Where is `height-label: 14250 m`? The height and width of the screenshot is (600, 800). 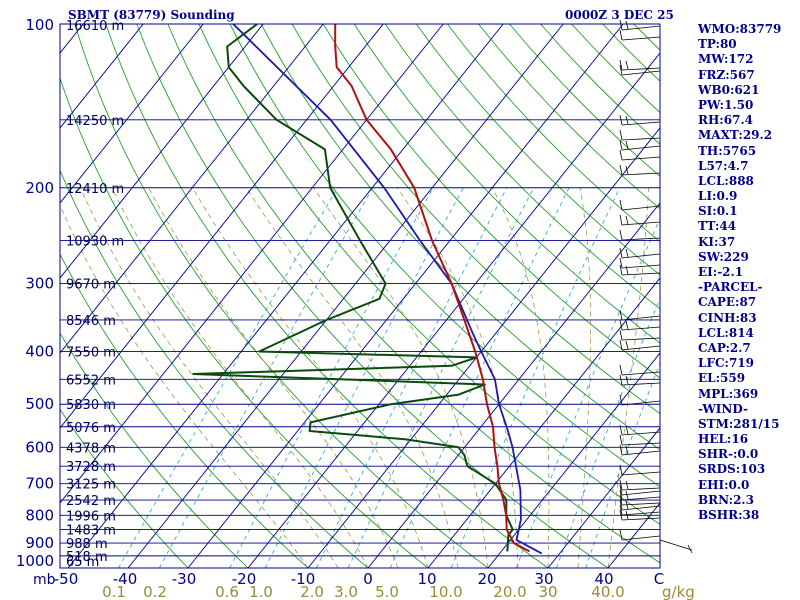 height-label: 14250 m is located at coordinates (95, 121).